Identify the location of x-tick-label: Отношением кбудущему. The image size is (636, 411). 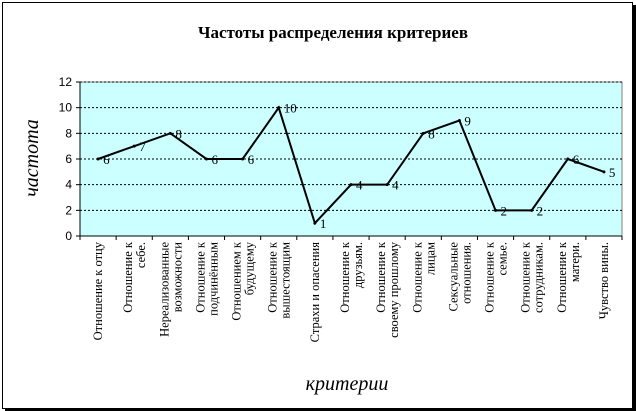
(243, 281).